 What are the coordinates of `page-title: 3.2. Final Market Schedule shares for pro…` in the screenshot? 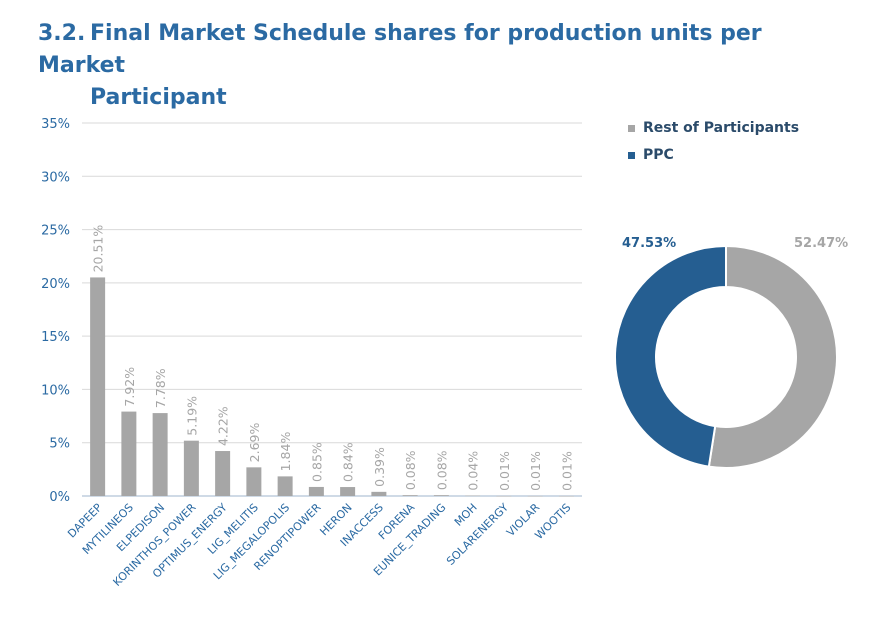 It's located at (438, 66).